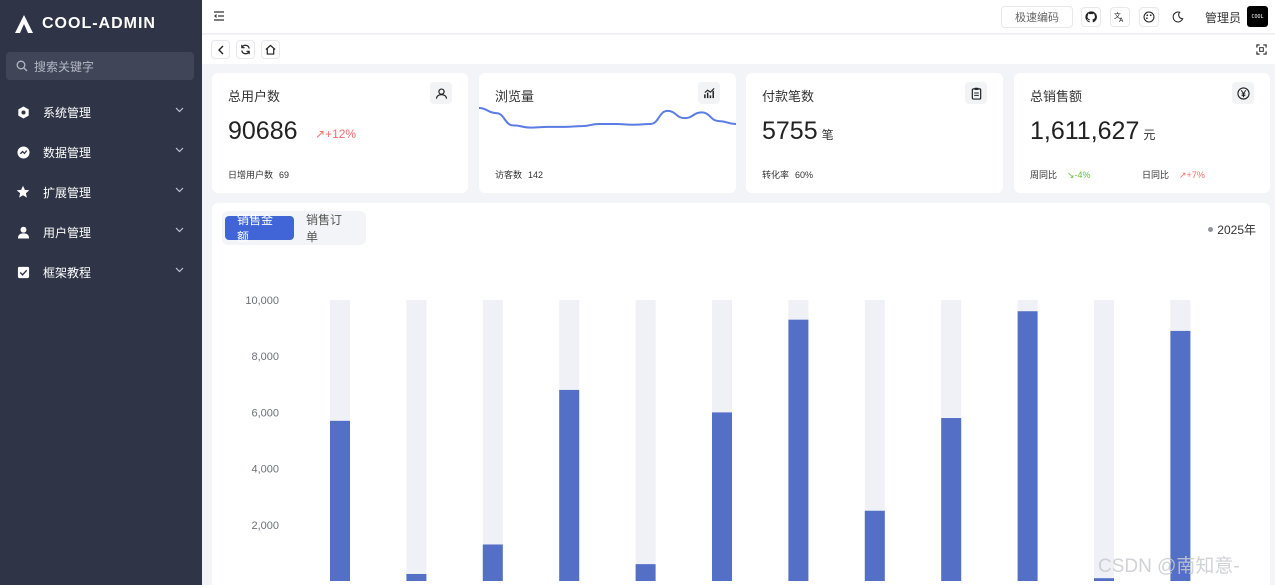  Describe the element at coordinates (827, 135) in the screenshot. I see `payments-unit: 笔` at that location.